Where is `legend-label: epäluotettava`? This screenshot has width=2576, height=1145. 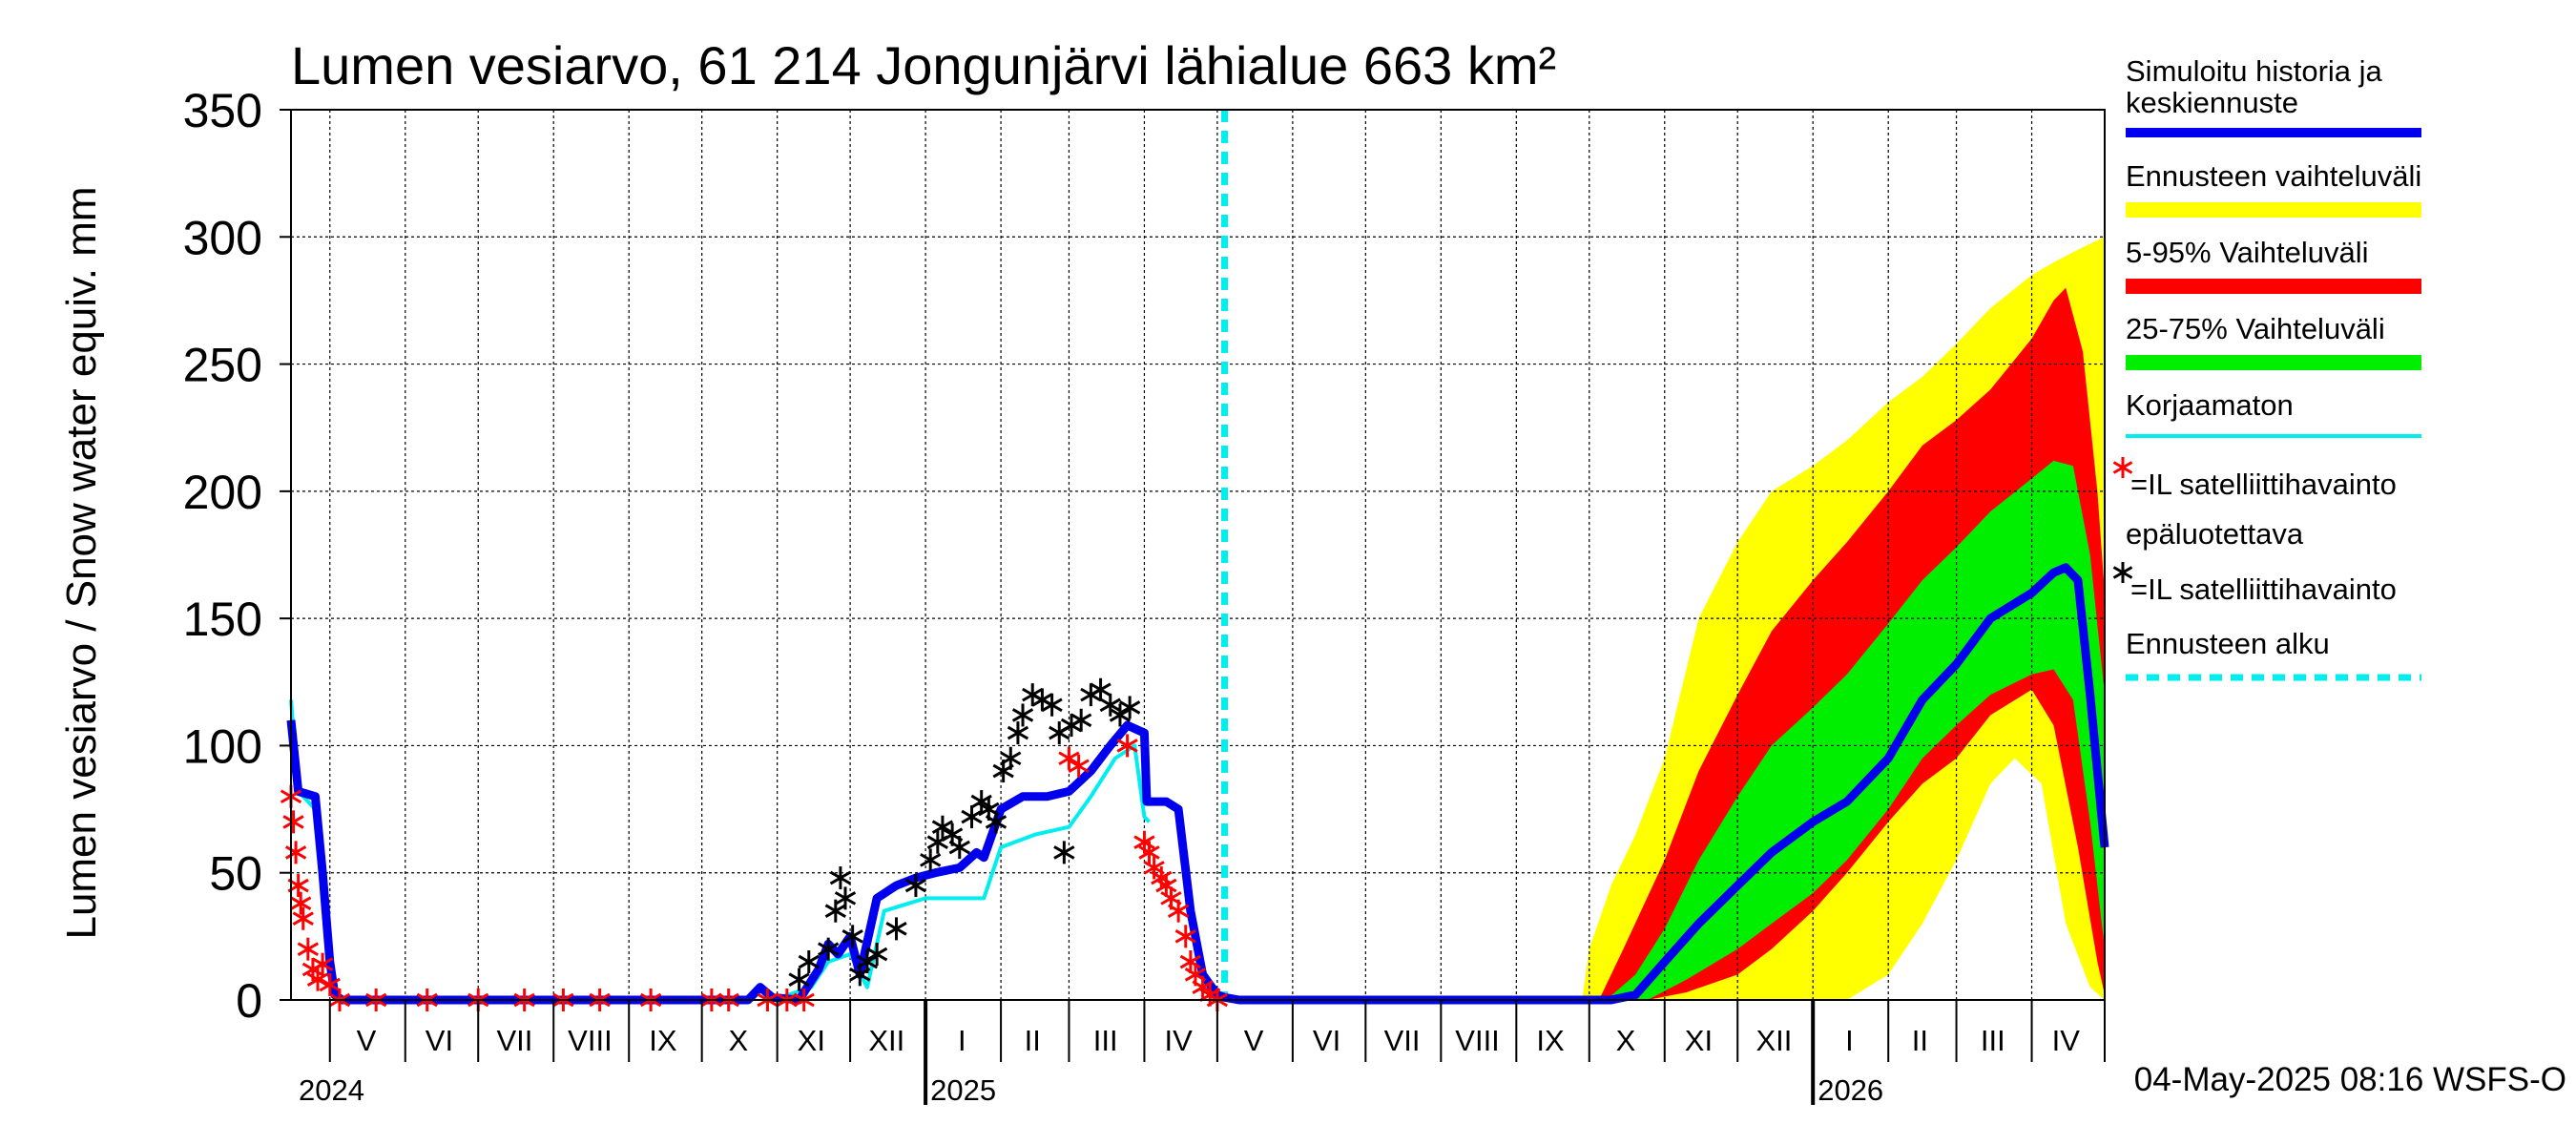
legend-label: epäluotettava is located at coordinates (2215, 534).